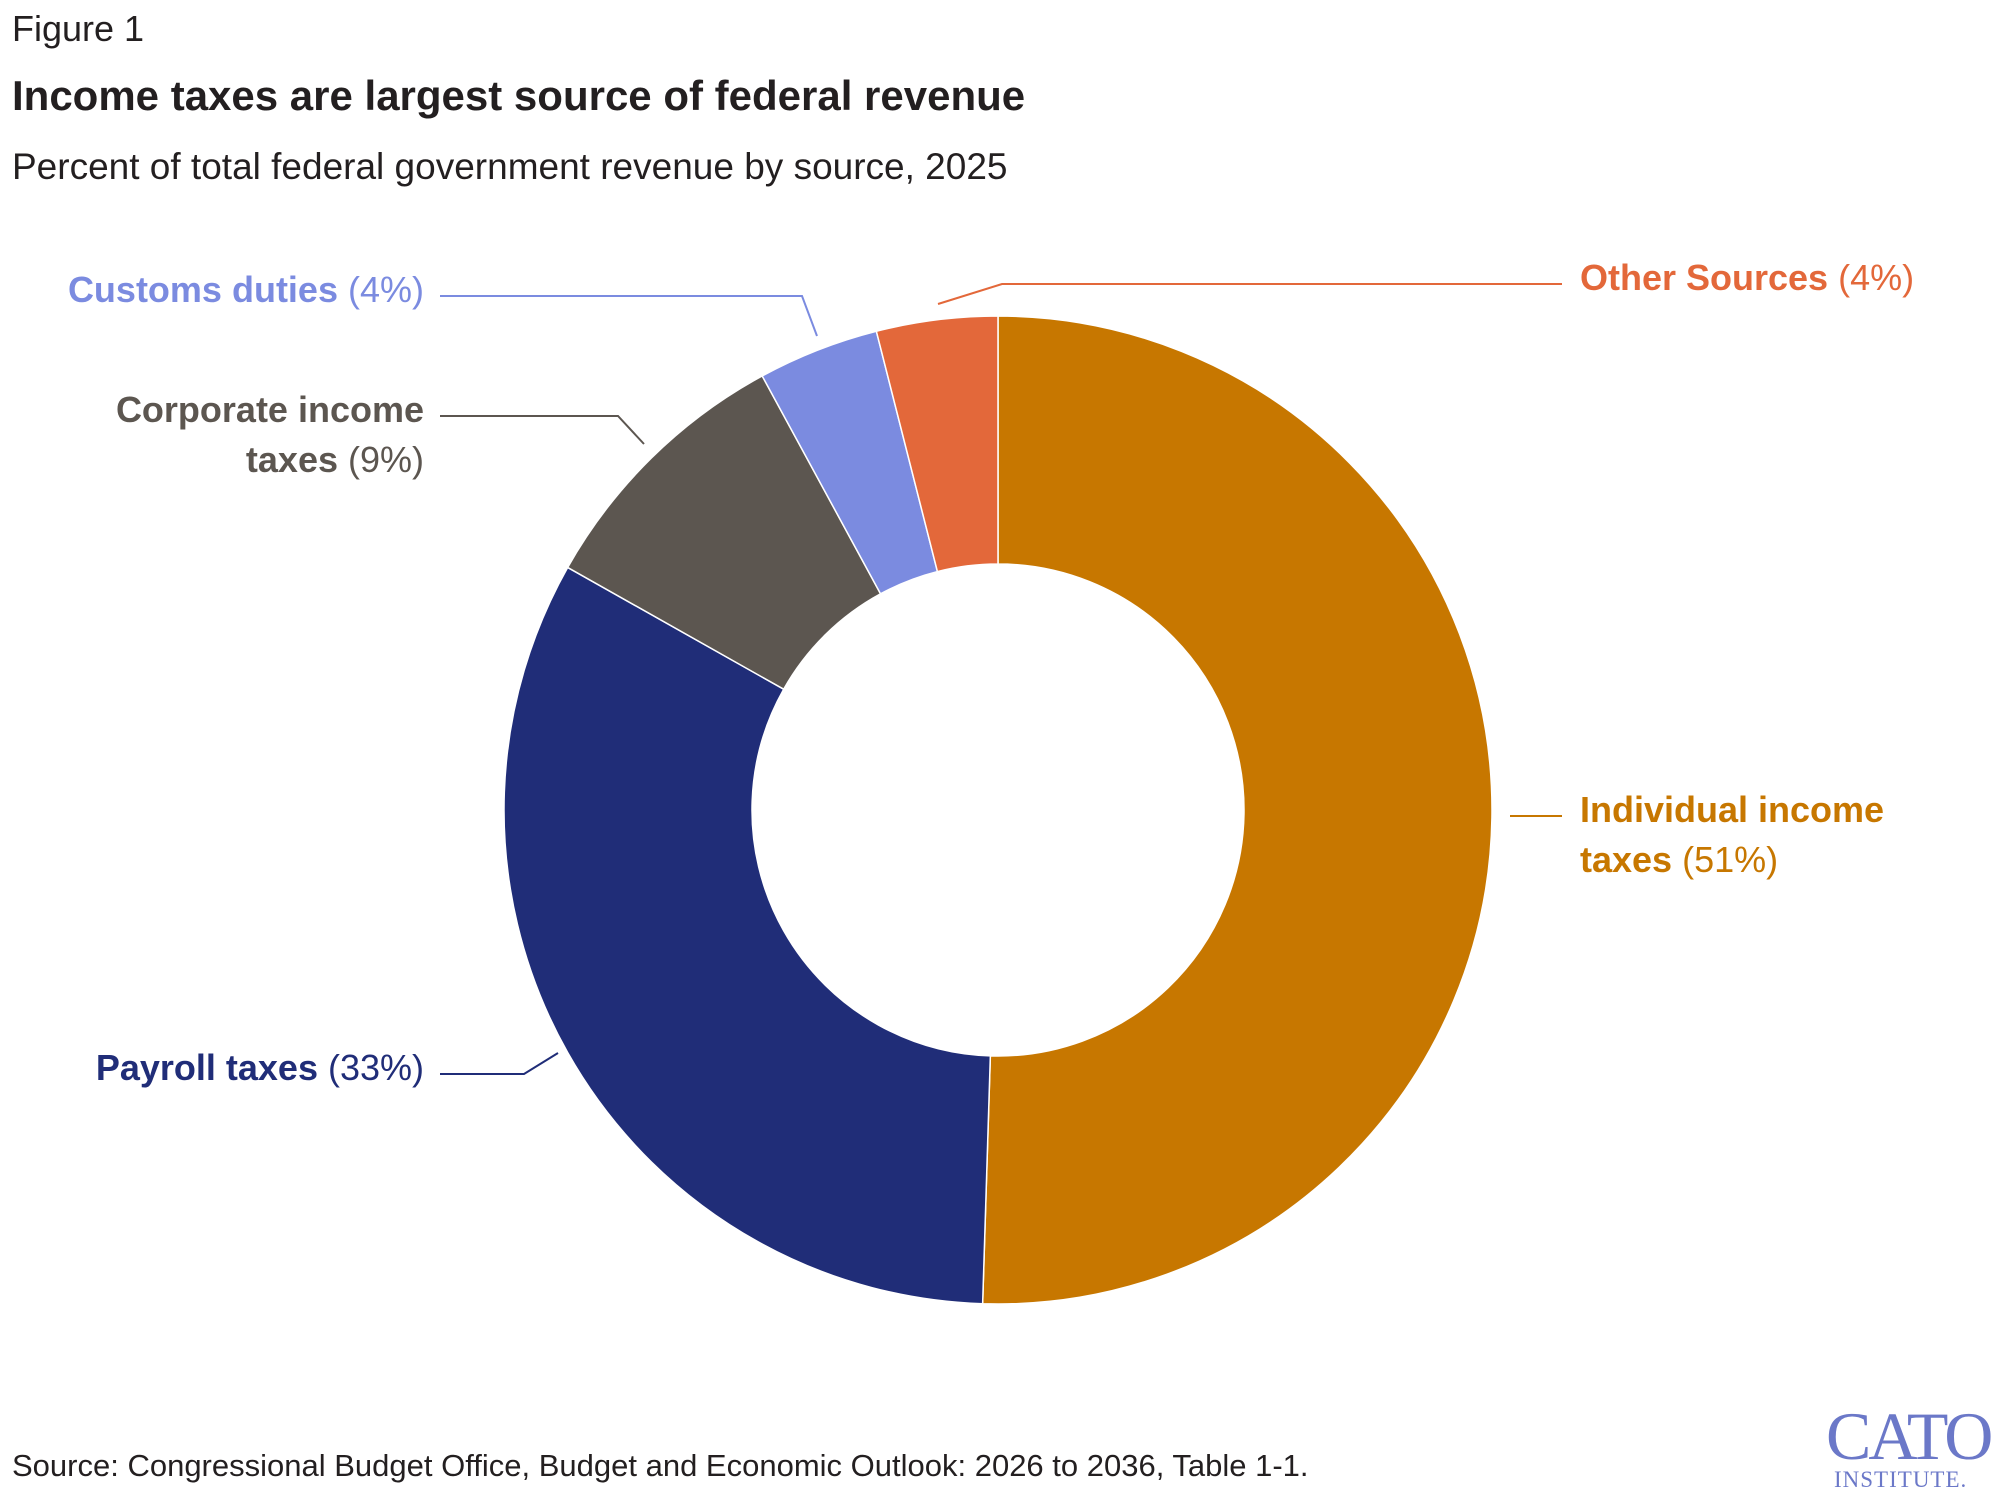 This screenshot has width=1997, height=1505. I want to click on label-text-individual-income-taxes: taxes, so click(1626, 859).